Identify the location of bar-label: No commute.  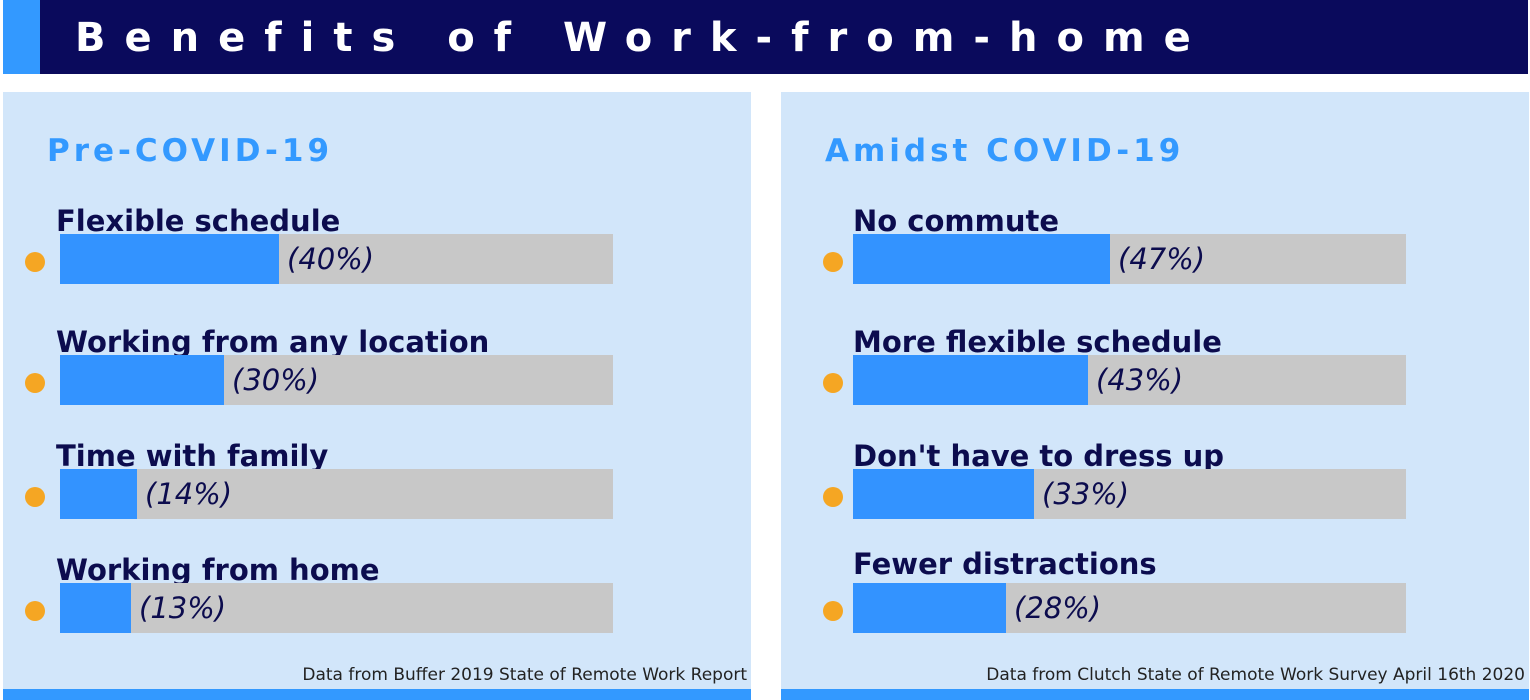
(956, 221).